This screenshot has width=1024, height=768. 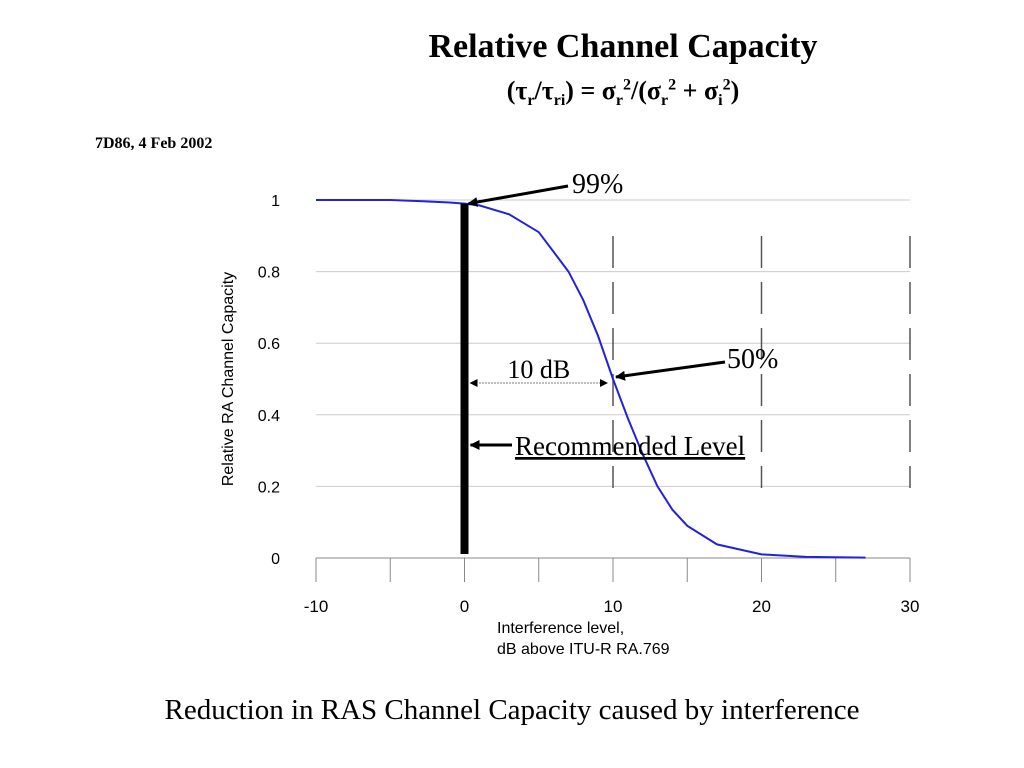 What do you see at coordinates (316, 606) in the screenshot?
I see `x-tick-label: -10` at bounding box center [316, 606].